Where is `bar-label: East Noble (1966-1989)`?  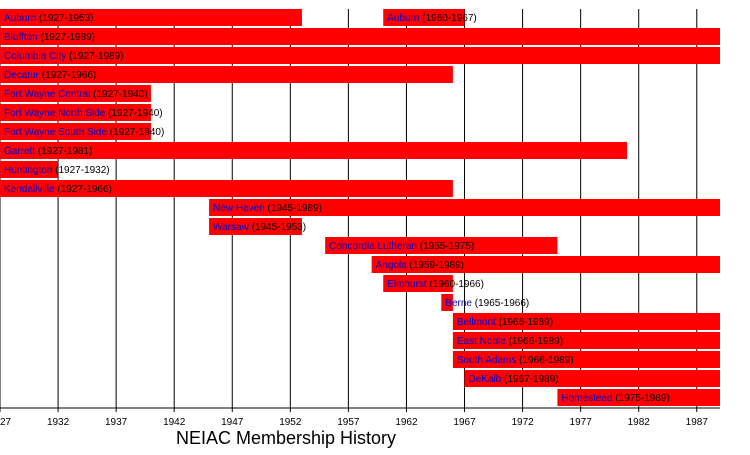
bar-label: East Noble (1966-1989) is located at coordinates (510, 341).